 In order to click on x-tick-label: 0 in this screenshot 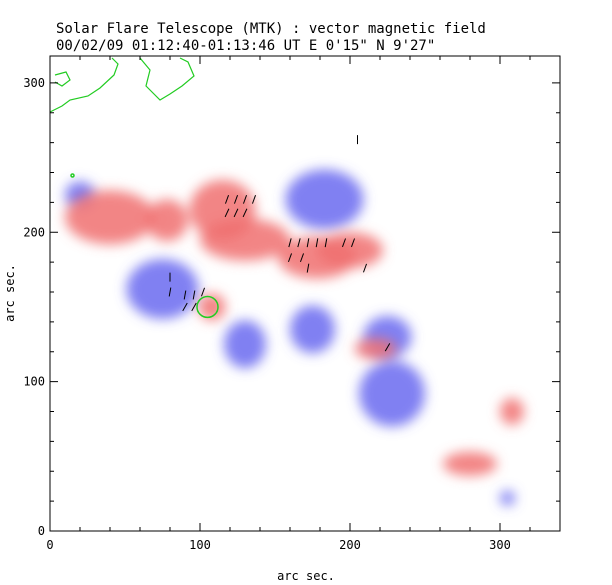, I will do `click(49, 545)`.